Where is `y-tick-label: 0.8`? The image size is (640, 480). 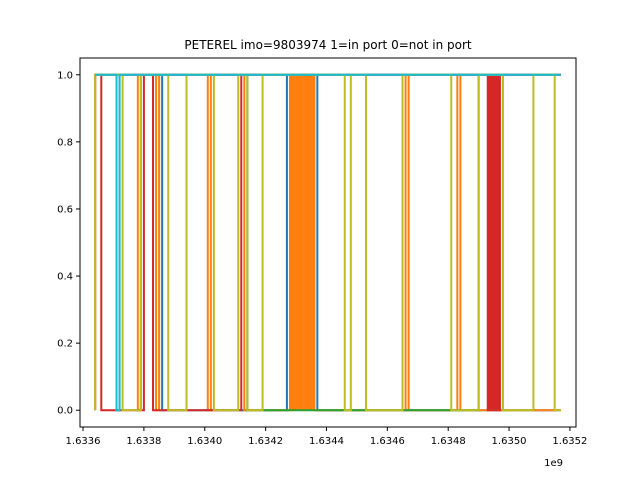 y-tick-label: 0.8 is located at coordinates (65, 142).